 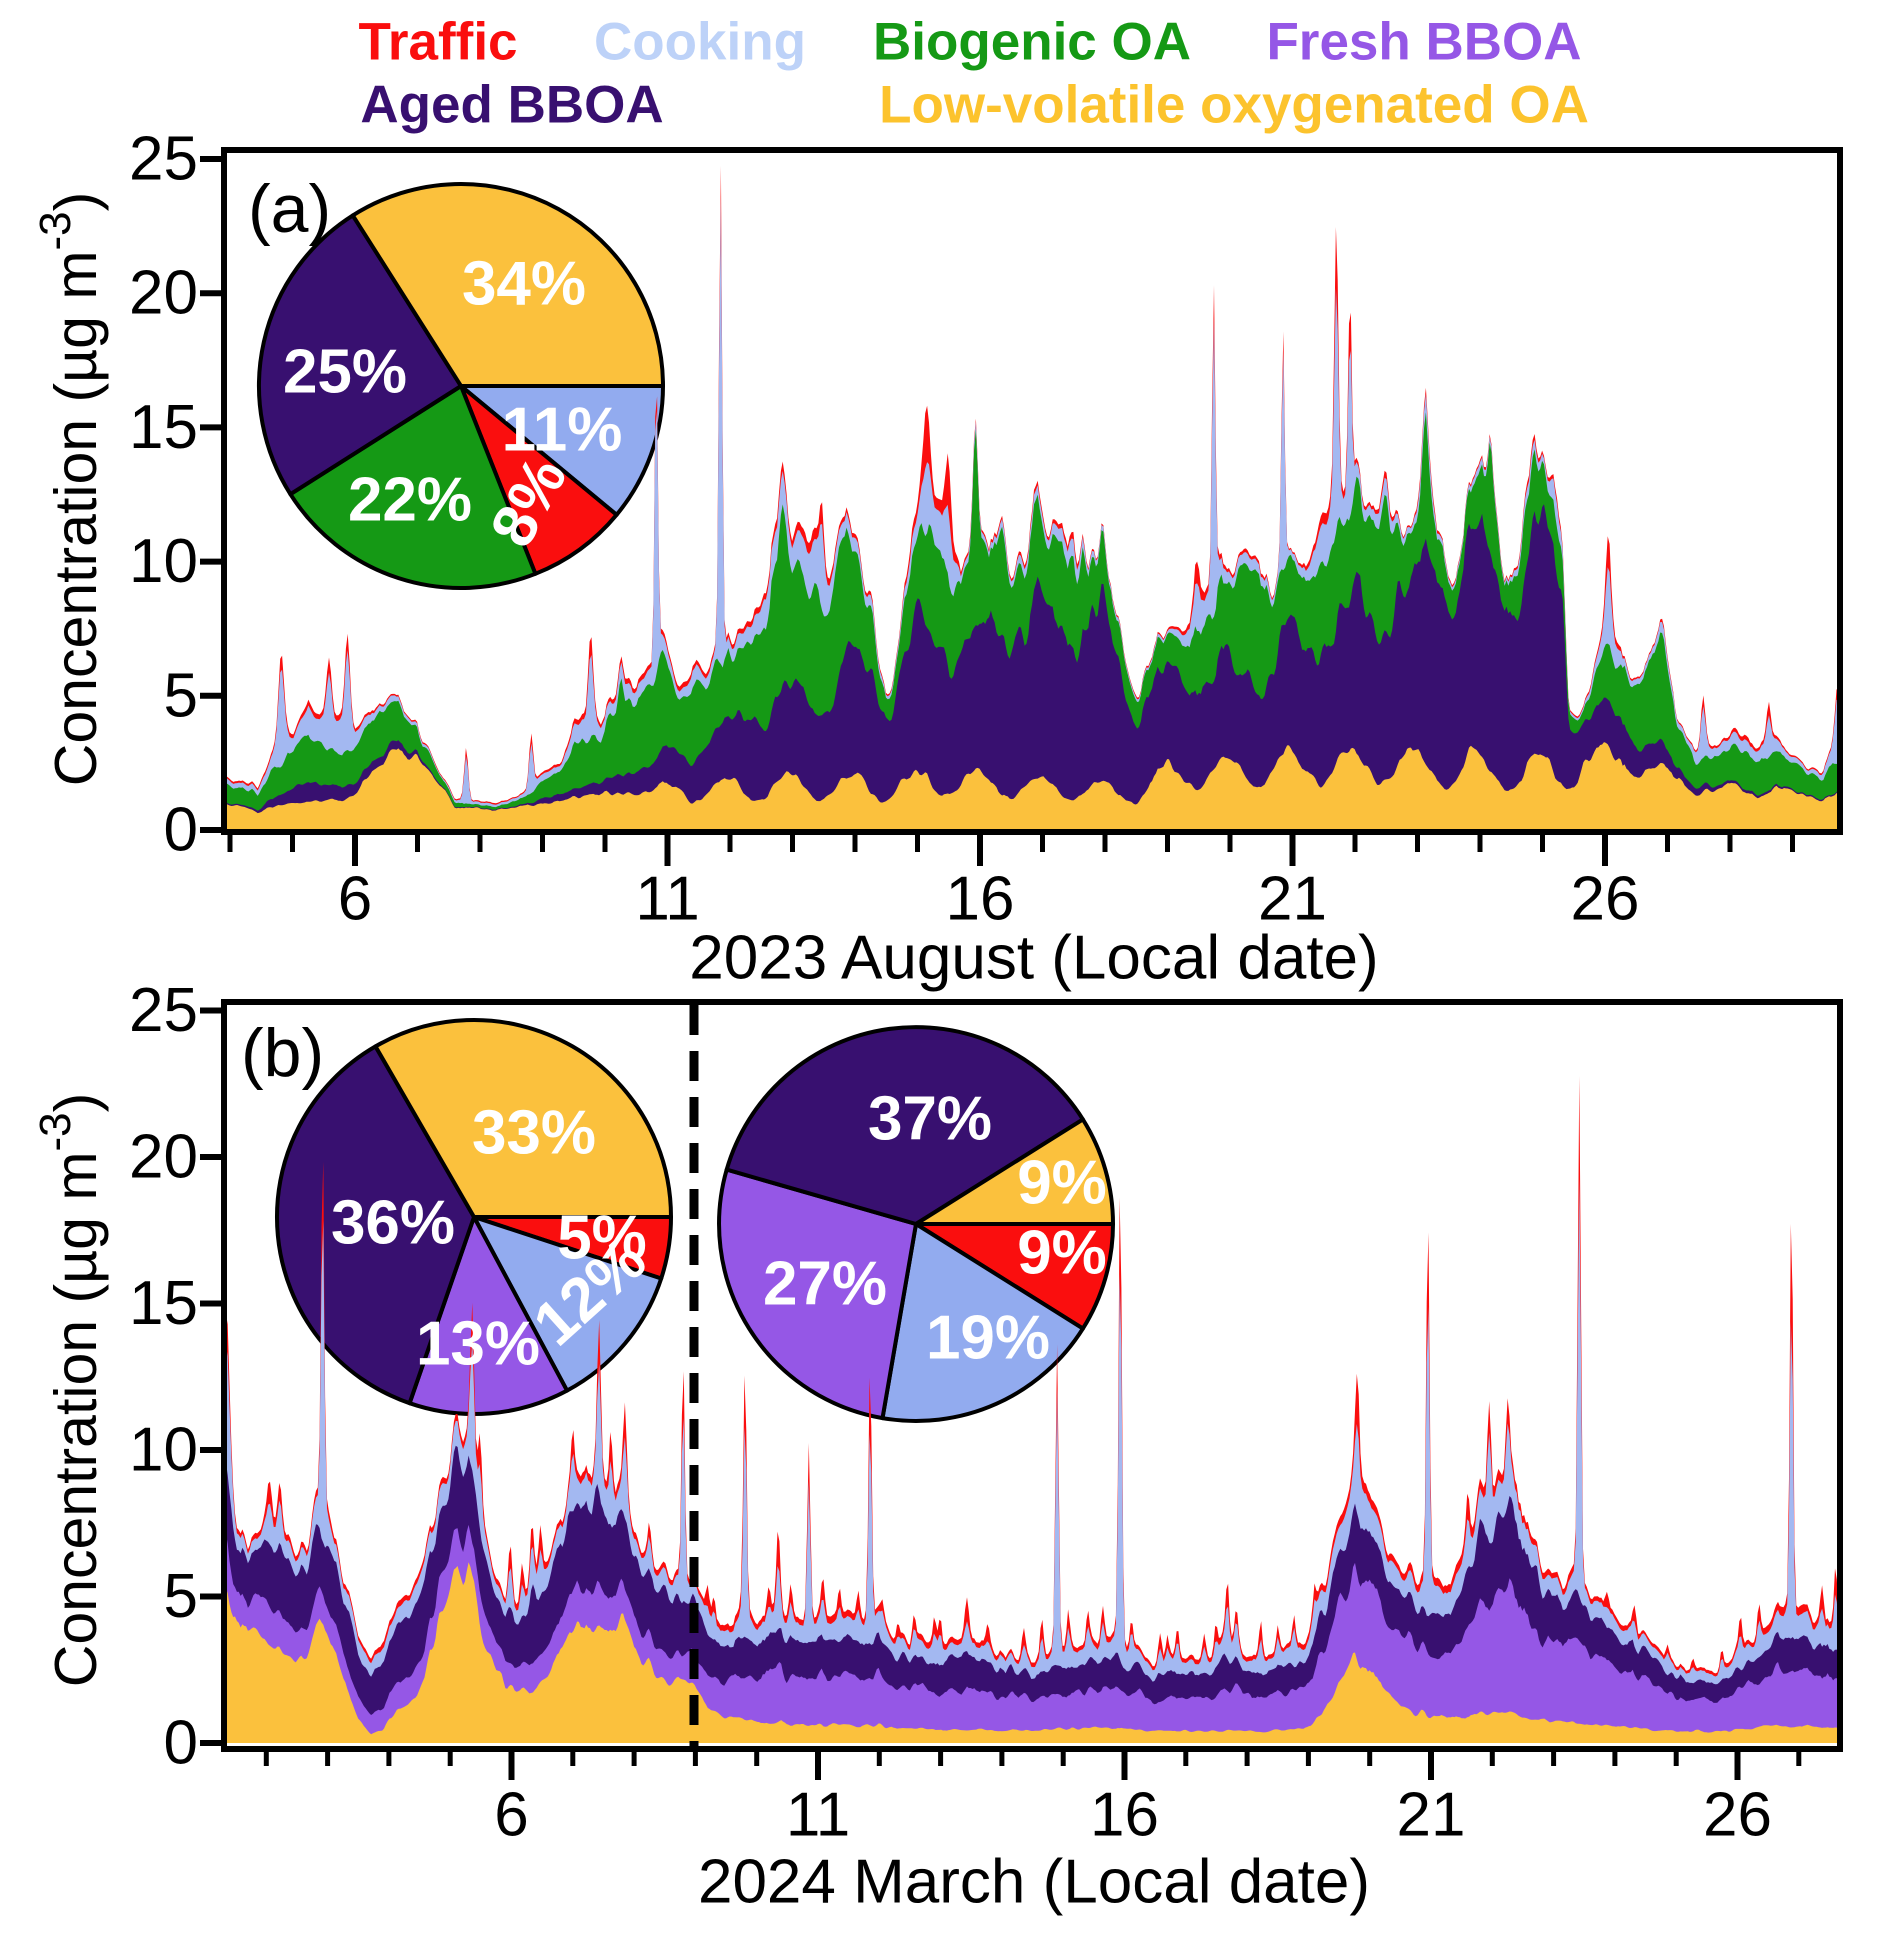 What do you see at coordinates (534, 1133) in the screenshot?
I see `svg-text: 33%` at bounding box center [534, 1133].